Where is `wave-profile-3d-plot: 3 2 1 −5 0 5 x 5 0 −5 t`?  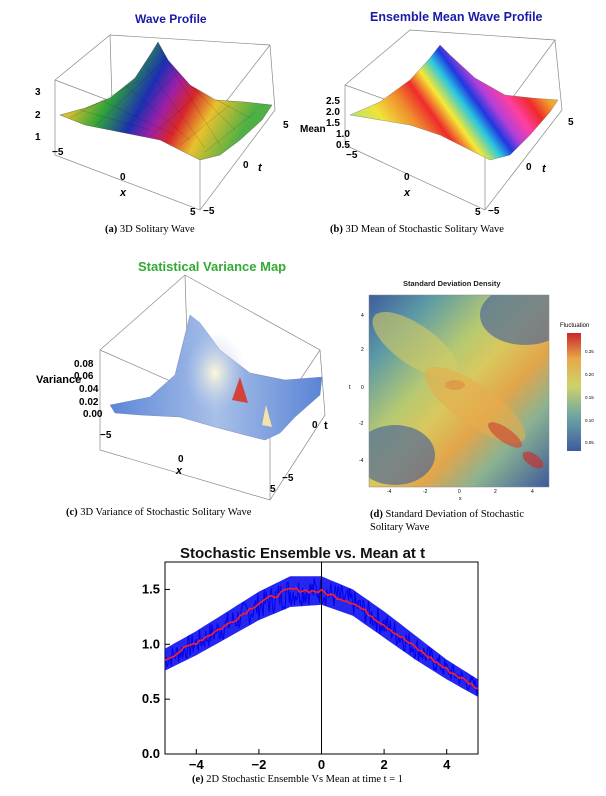
wave-profile-3d-plot: 3 2 1 −5 0 5 x 5 0 −5 t is located at coordinates (162, 126).